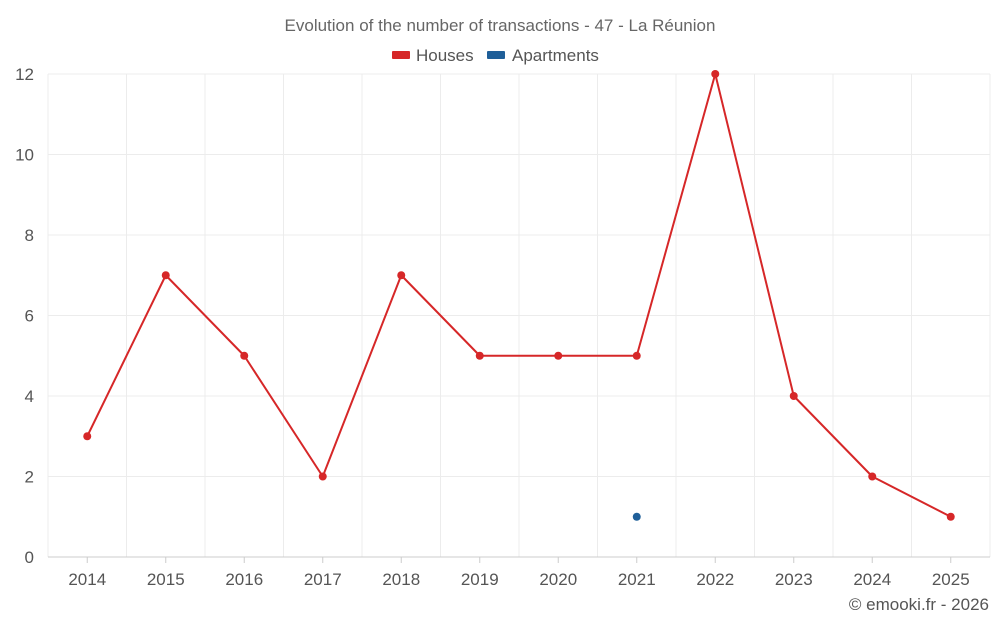 This screenshot has height=625, width=1000. What do you see at coordinates (29, 477) in the screenshot?
I see `y-tick-label: 2` at bounding box center [29, 477].